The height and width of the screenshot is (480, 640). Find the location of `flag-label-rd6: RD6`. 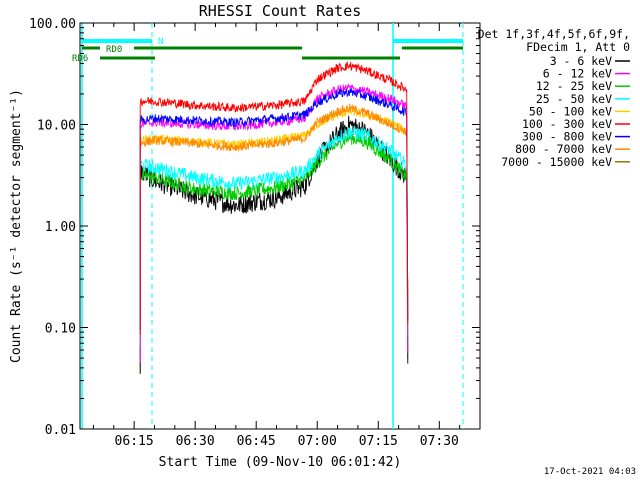

flag-label-rd6: RD6 is located at coordinates (80, 59).